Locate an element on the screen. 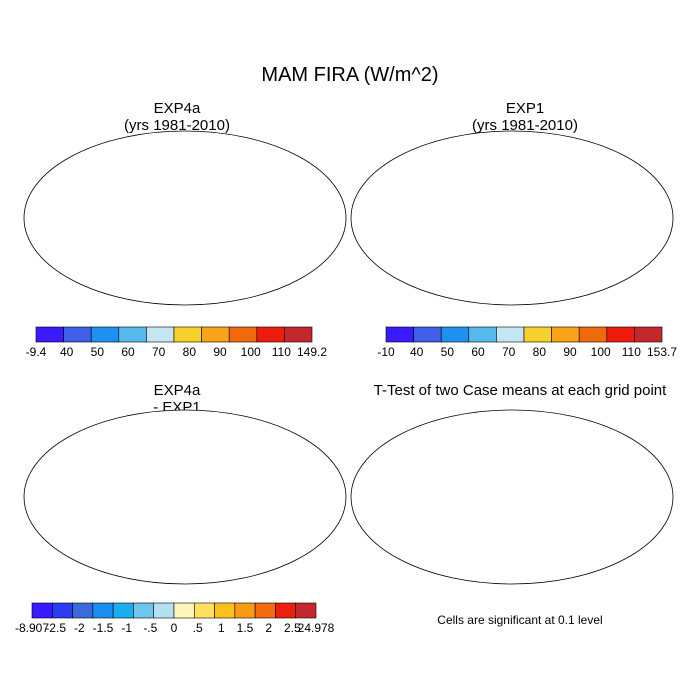  colorbar-exp4a: -9.4 40 50 60 70 80 90 100 110 149.2 is located at coordinates (176, 342).